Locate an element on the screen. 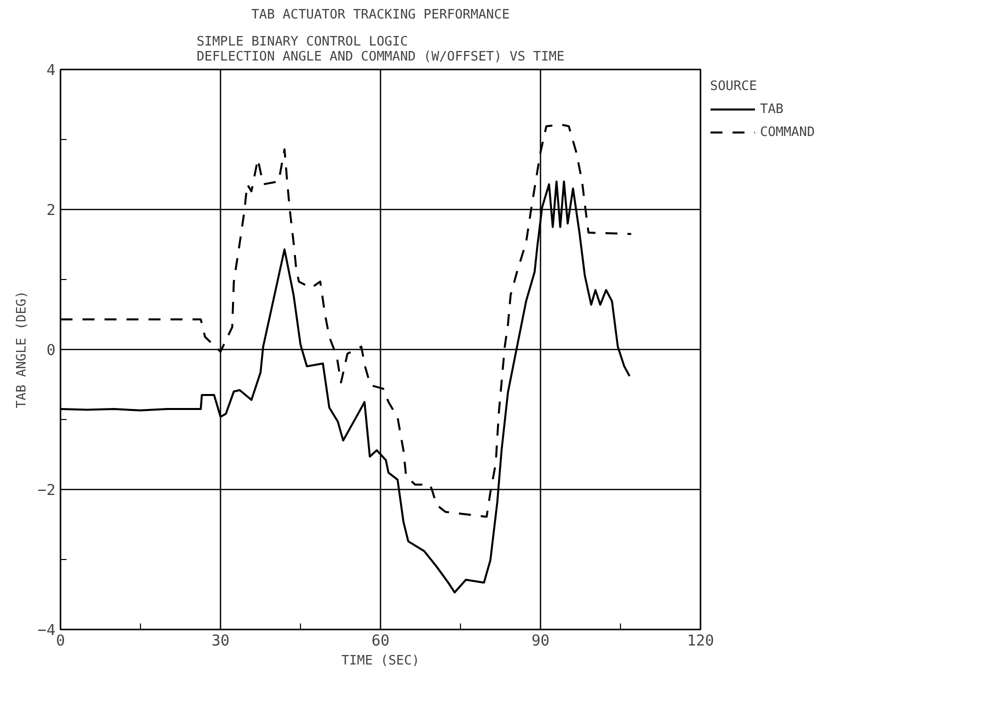  y-tick-label: 2 is located at coordinates (51, 210).